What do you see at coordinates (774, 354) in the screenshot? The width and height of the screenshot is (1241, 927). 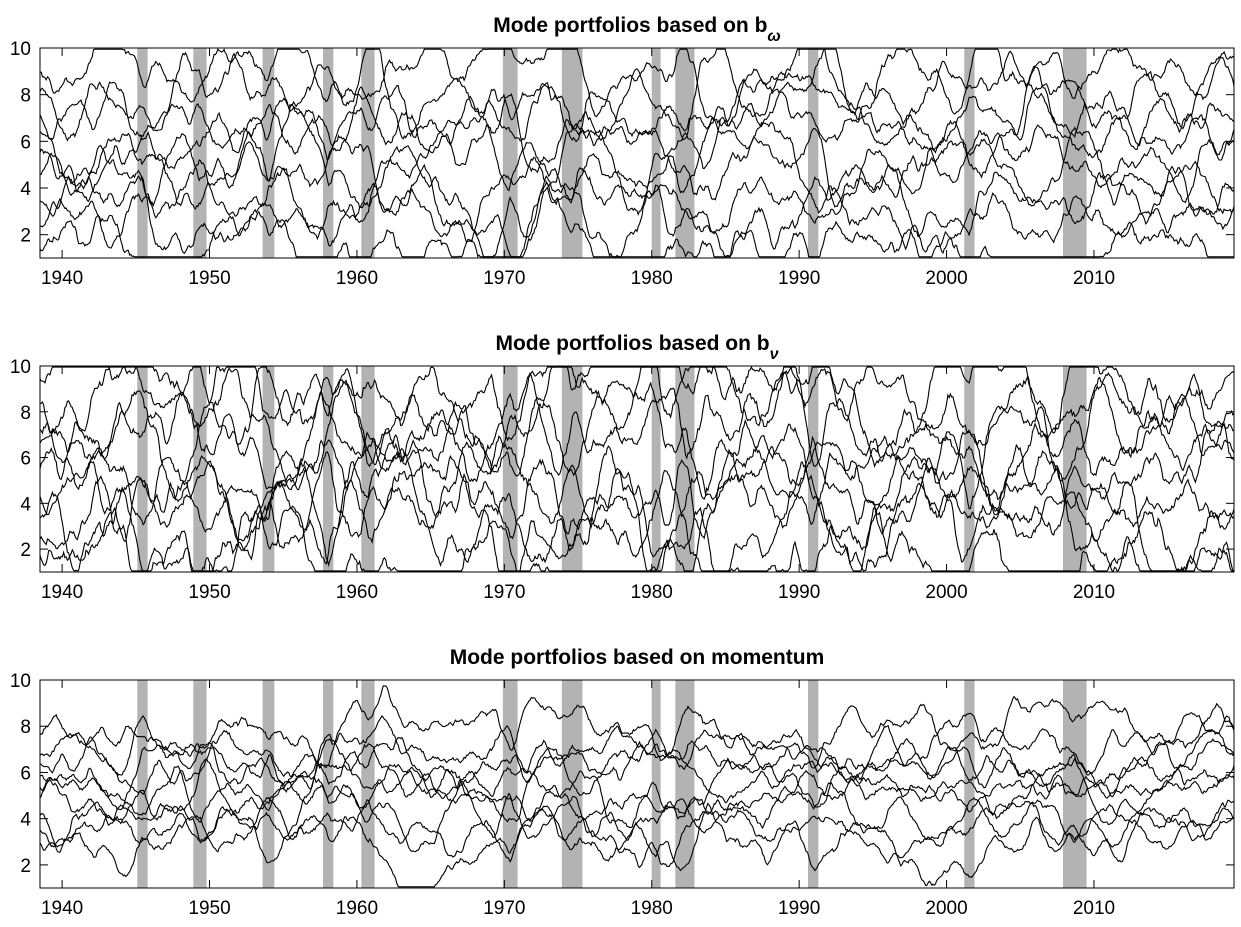 I see `chart-title-subscript: ν` at bounding box center [774, 354].